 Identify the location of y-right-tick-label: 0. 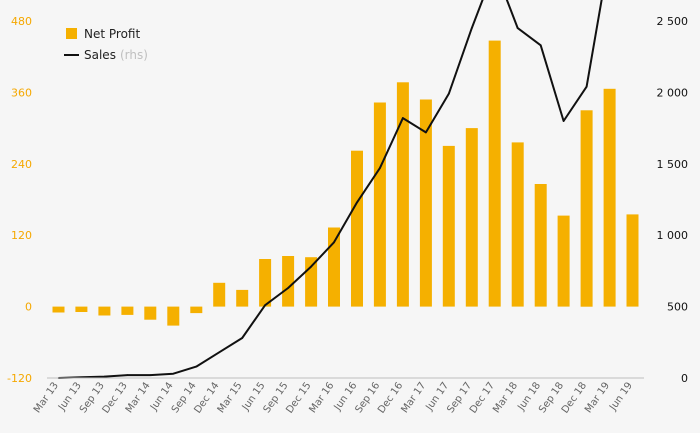
(684, 378).